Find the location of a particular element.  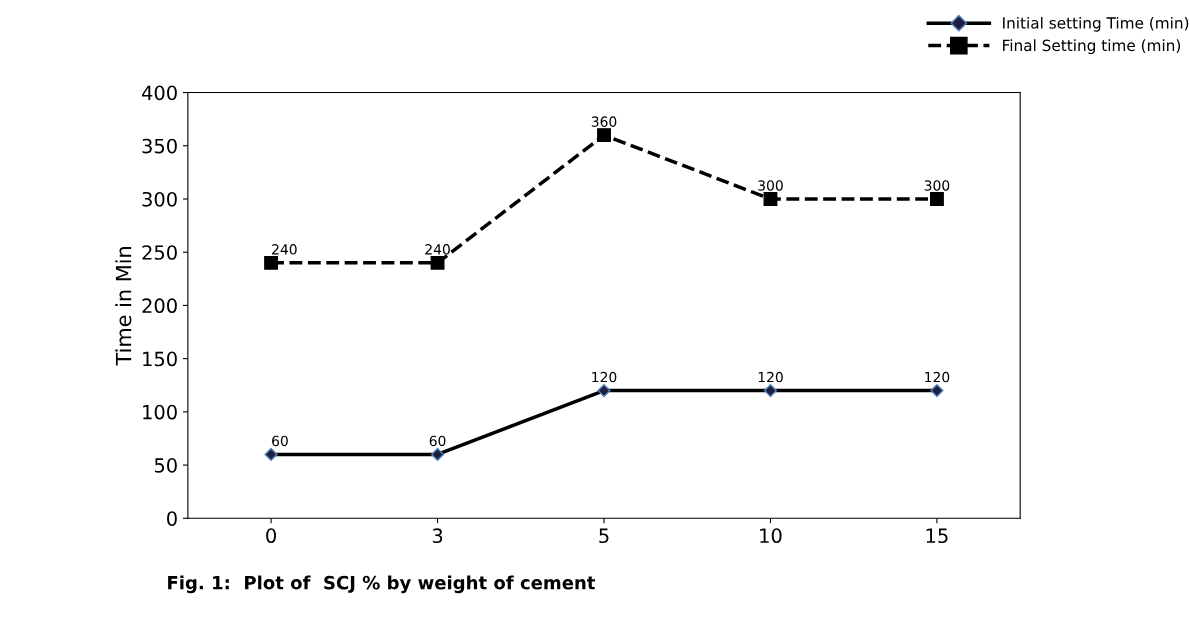

y-tick-label: 300 is located at coordinates (159, 199).